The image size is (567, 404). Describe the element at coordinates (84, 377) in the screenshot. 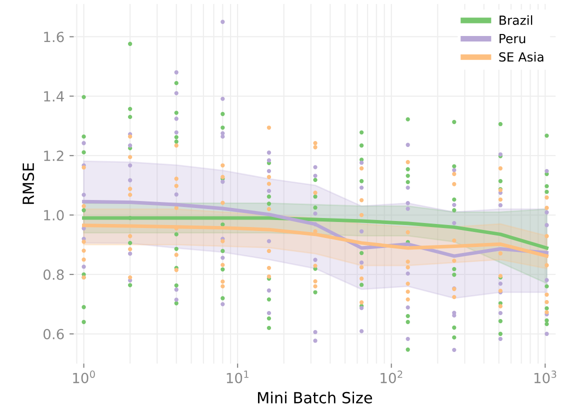

I see `x-tick-label: 10$^{0}$` at that location.